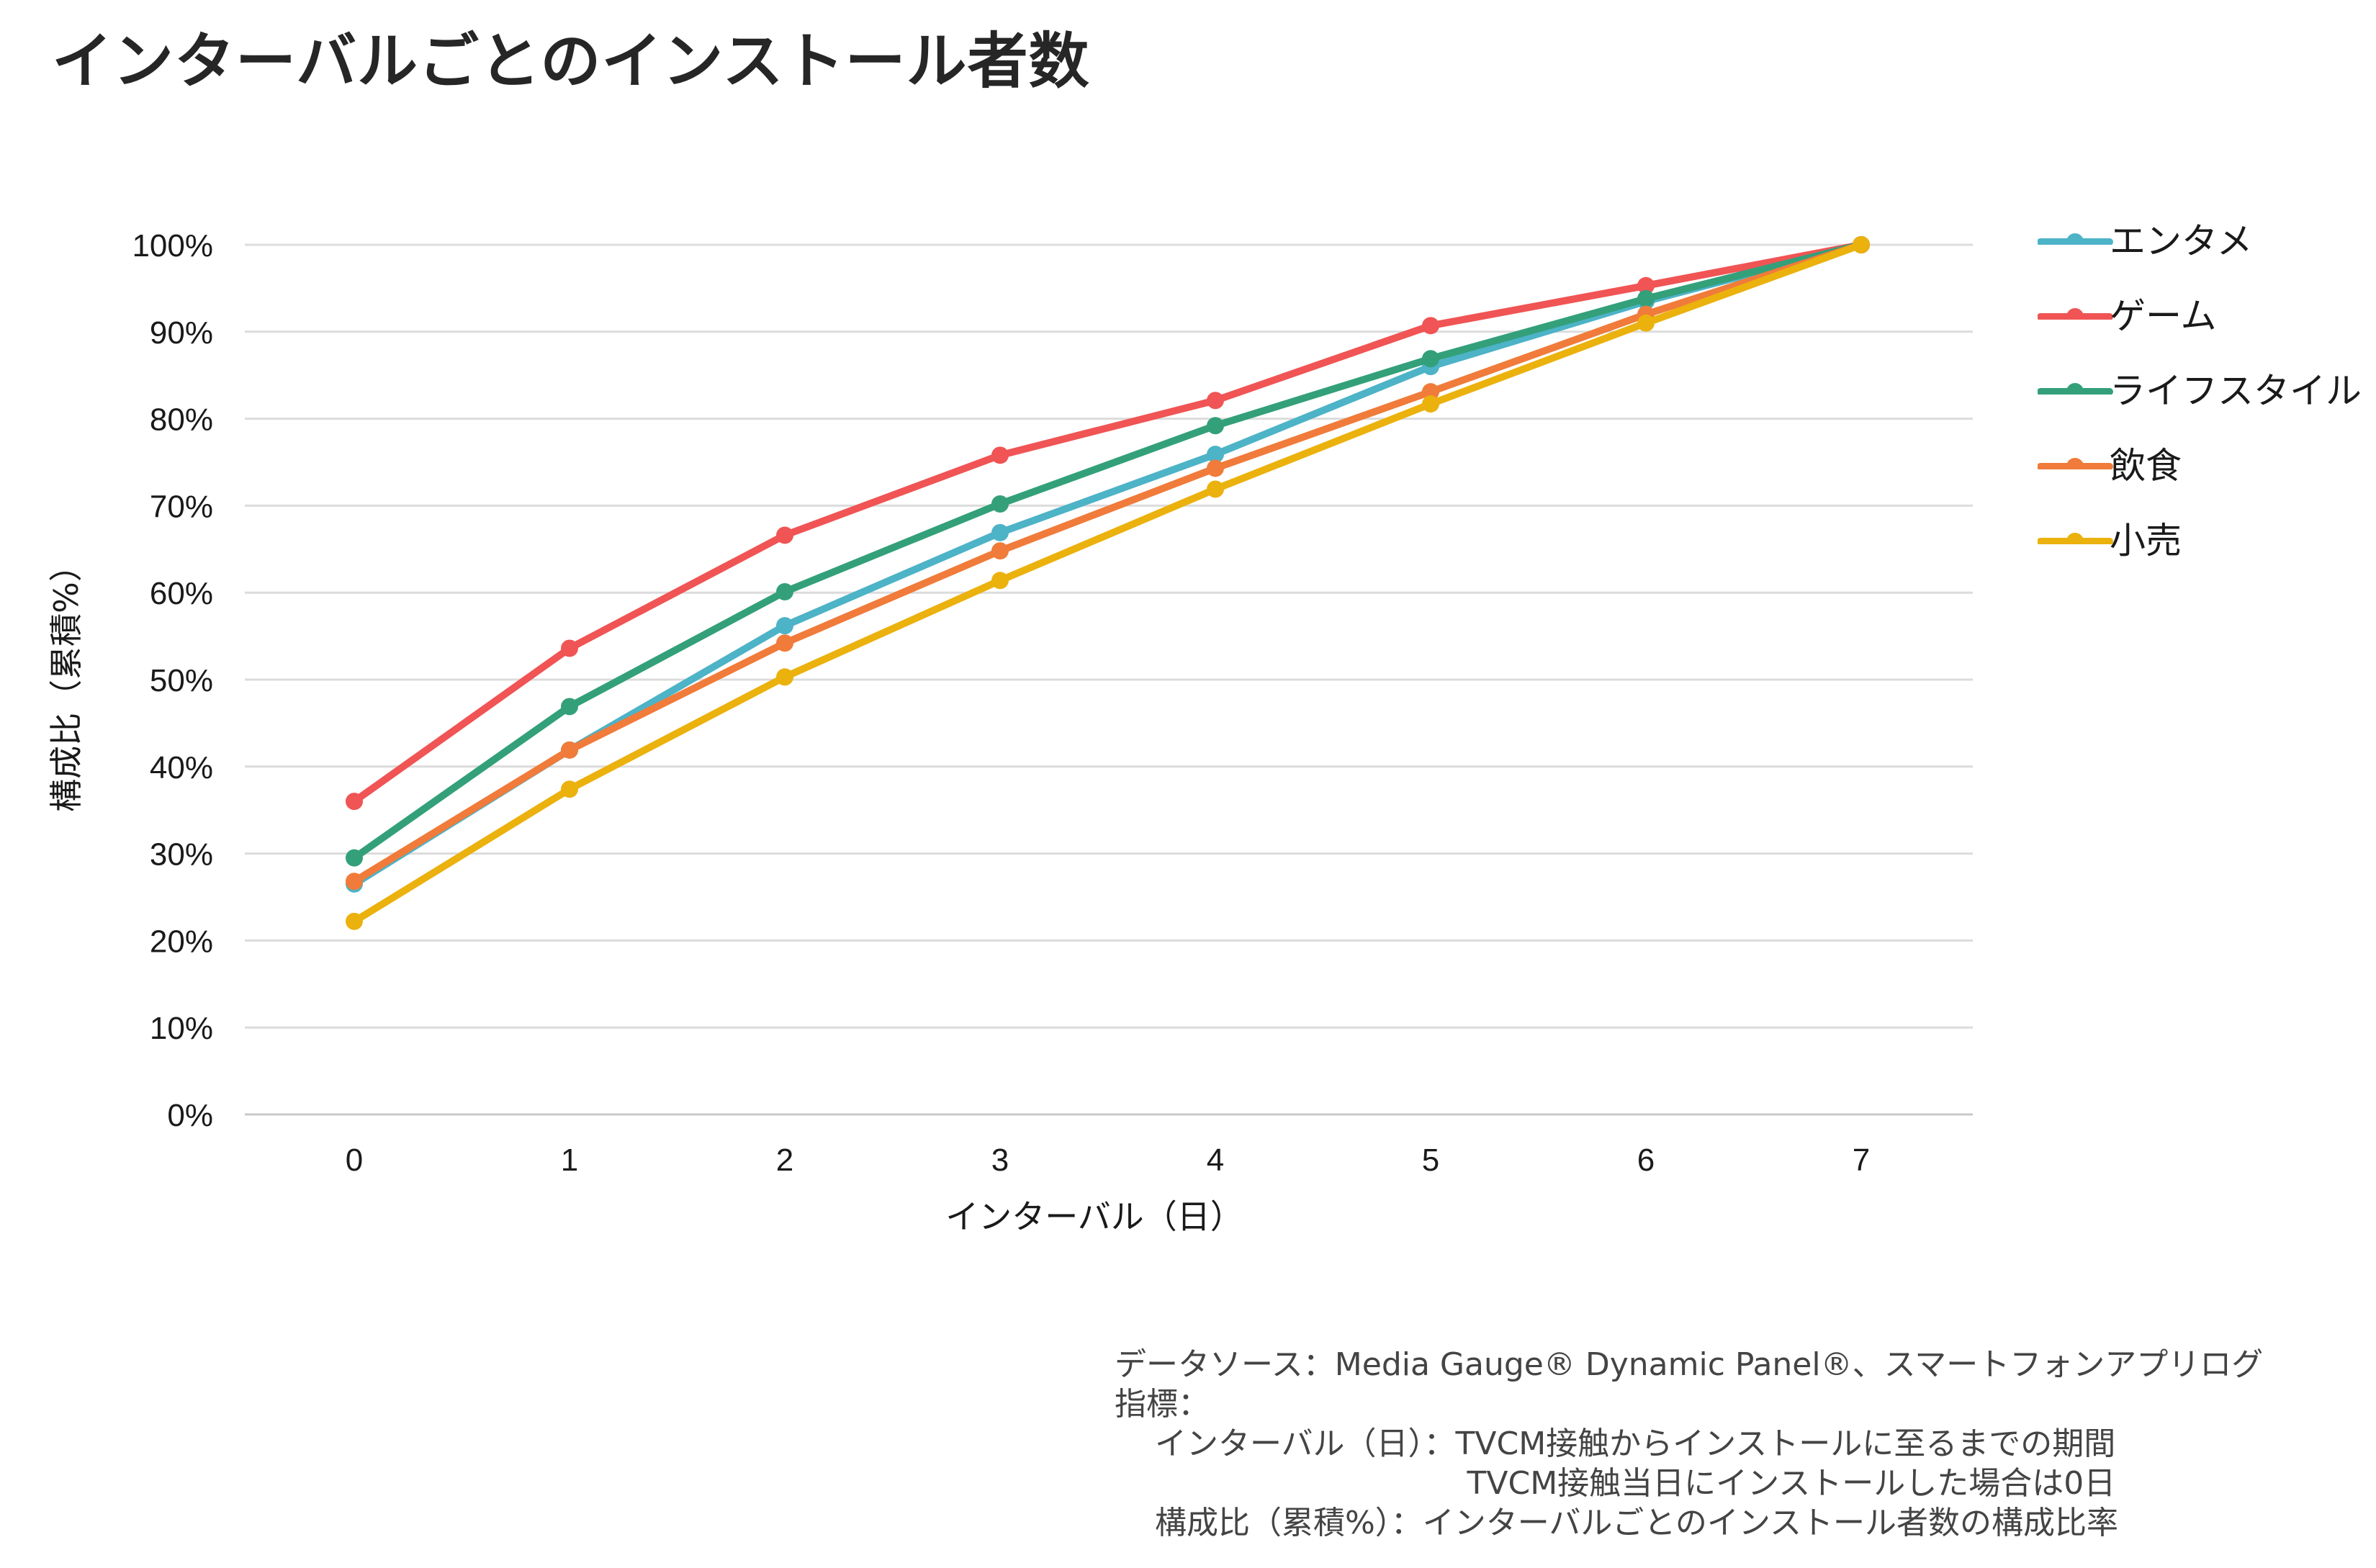 The height and width of the screenshot is (1568, 2376). I want to click on y-axis-label: 構成比（累積%）, so click(66, 680).